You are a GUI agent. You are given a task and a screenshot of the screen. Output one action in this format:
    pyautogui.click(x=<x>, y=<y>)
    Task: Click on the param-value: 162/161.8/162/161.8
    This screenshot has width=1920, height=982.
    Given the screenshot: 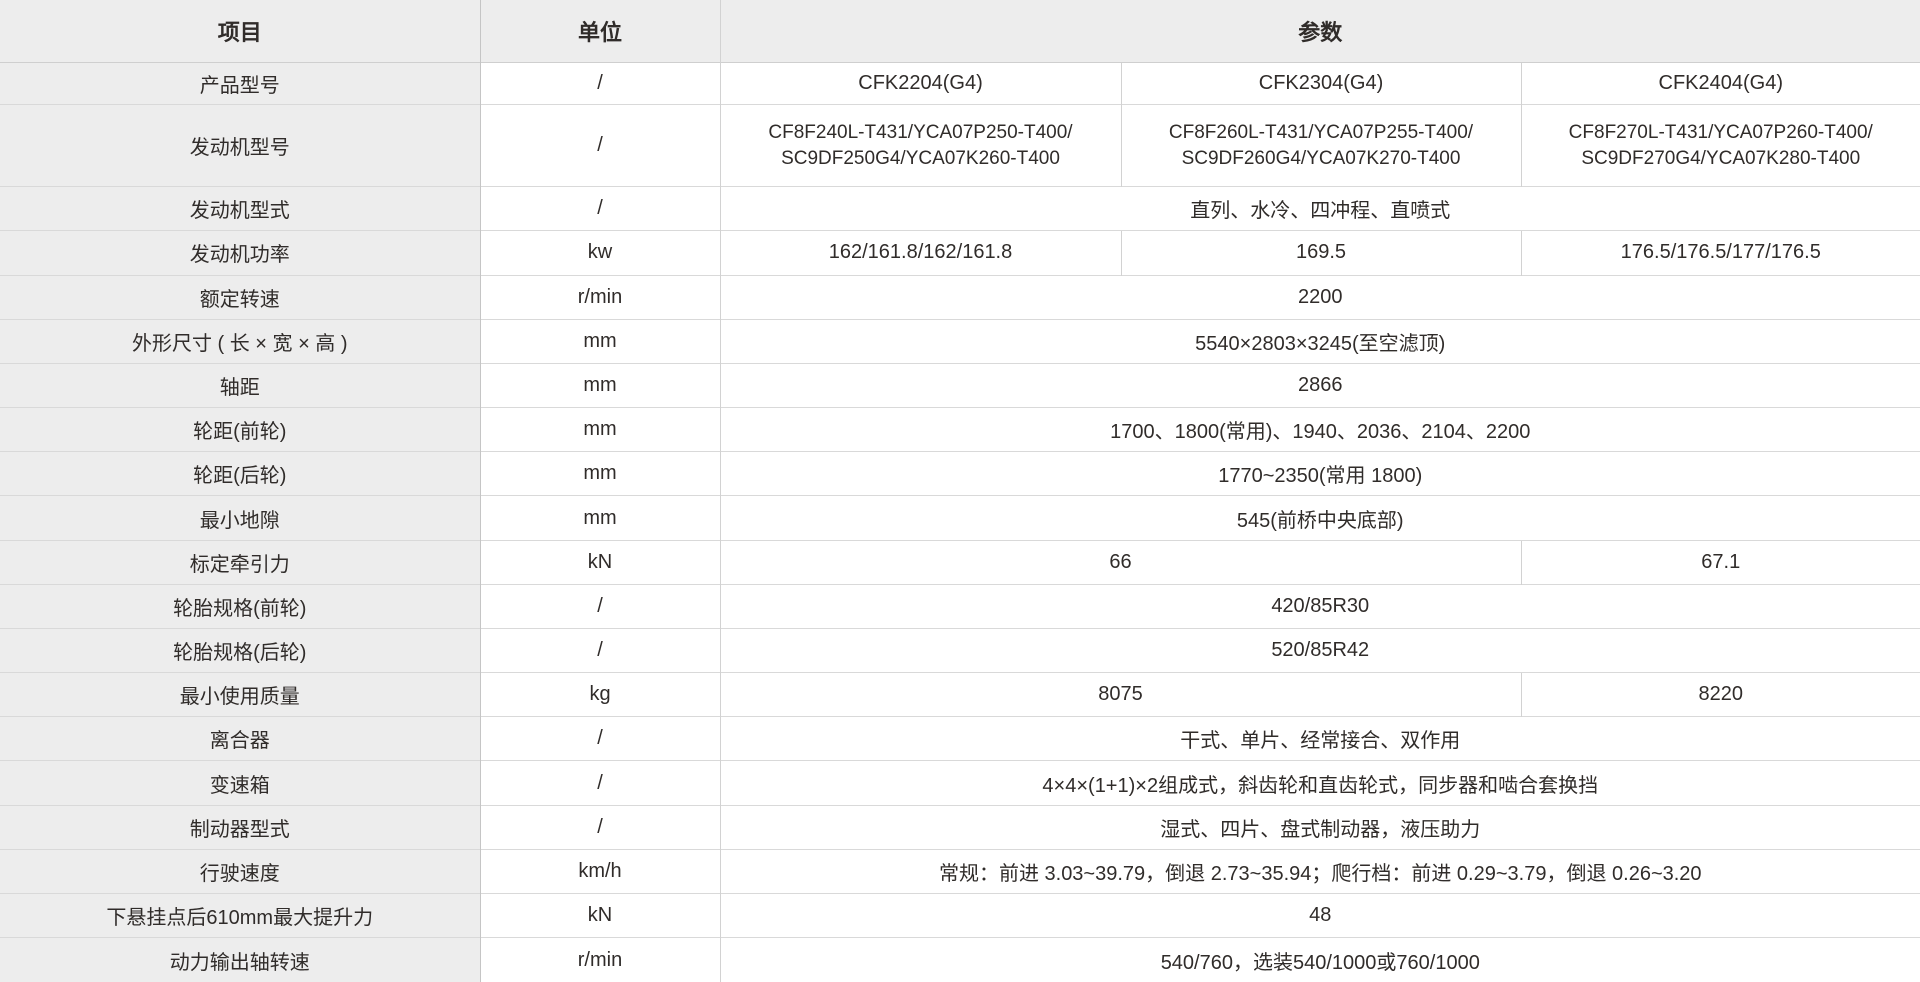 What is the action you would take?
    pyautogui.click(x=920, y=253)
    